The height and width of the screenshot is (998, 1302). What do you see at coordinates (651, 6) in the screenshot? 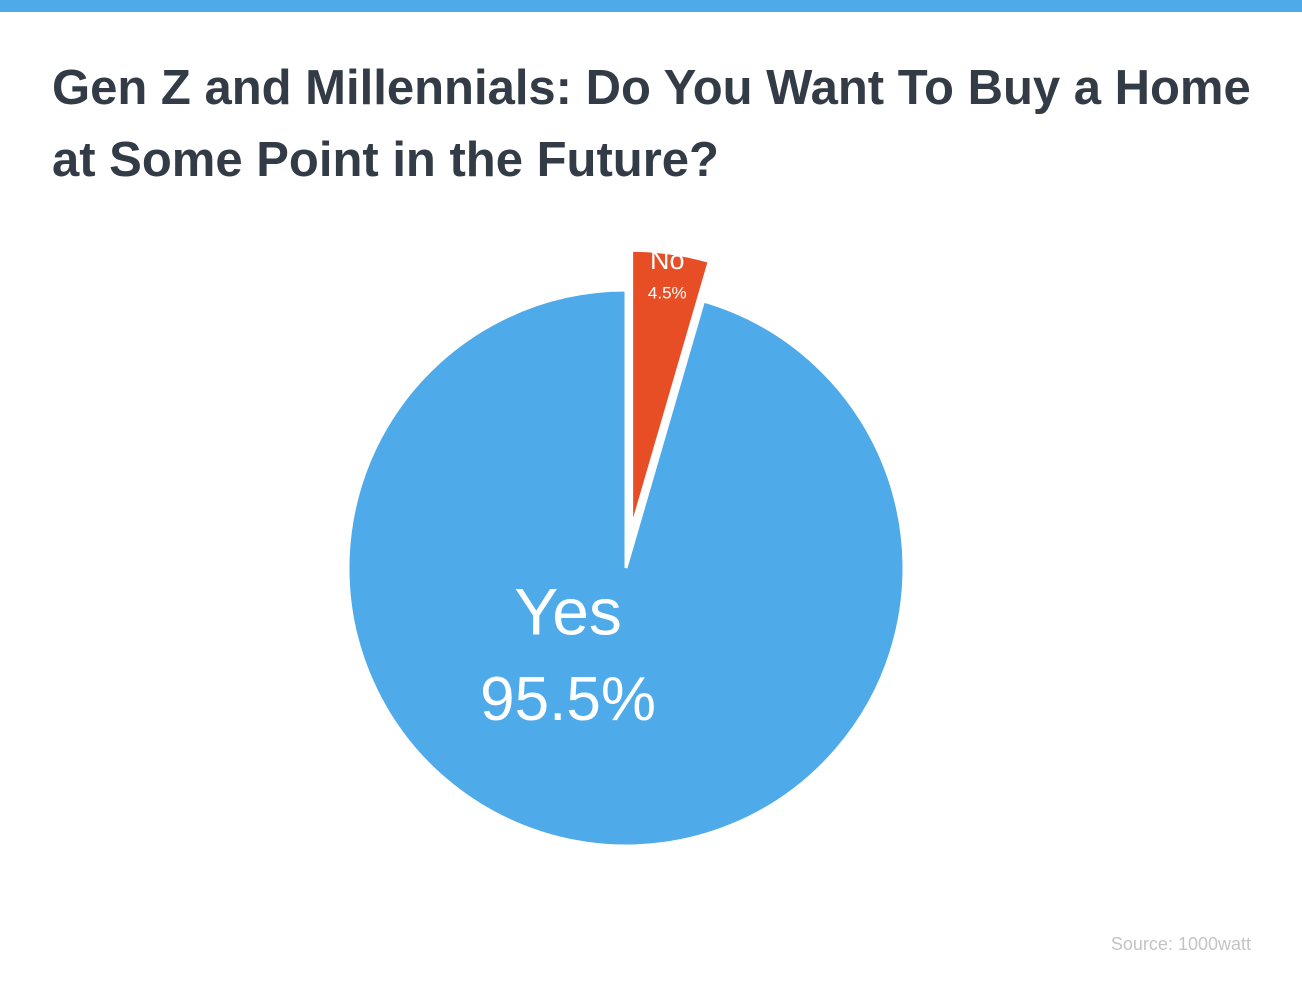
I see `top-bar` at bounding box center [651, 6].